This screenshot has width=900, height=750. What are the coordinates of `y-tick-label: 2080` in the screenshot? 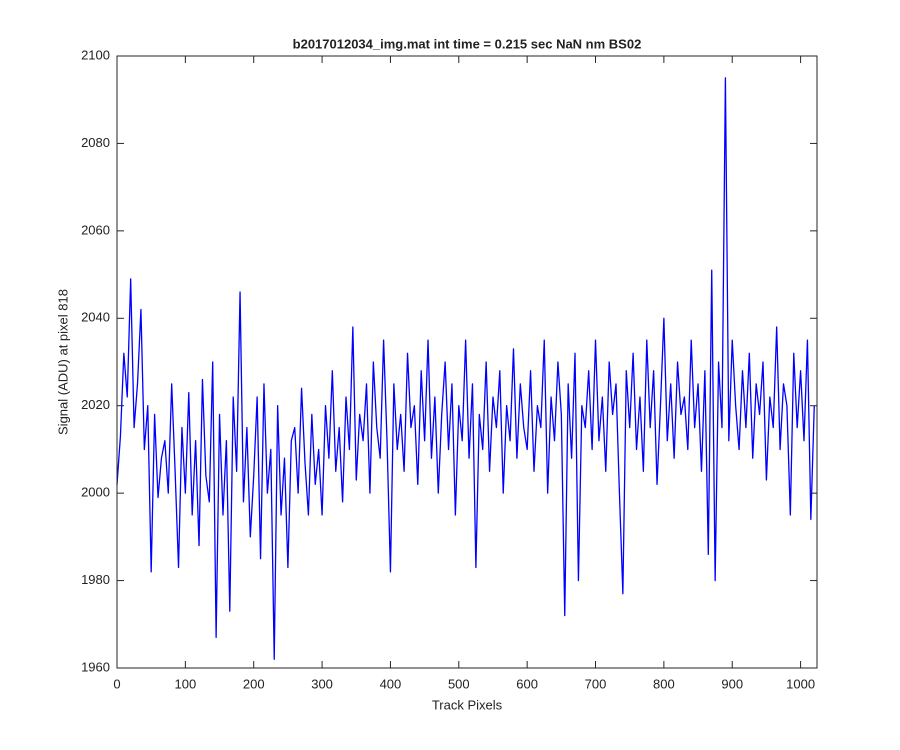 It's located at (95, 142).